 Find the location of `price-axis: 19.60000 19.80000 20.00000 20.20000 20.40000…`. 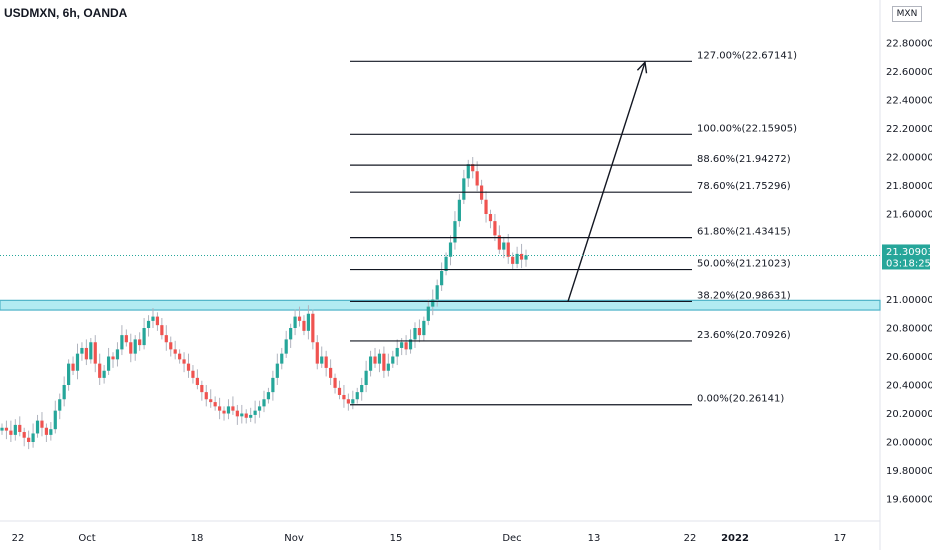

price-axis: 19.60000 19.80000 20.00000 20.20000 20.40000… is located at coordinates (909, 272).